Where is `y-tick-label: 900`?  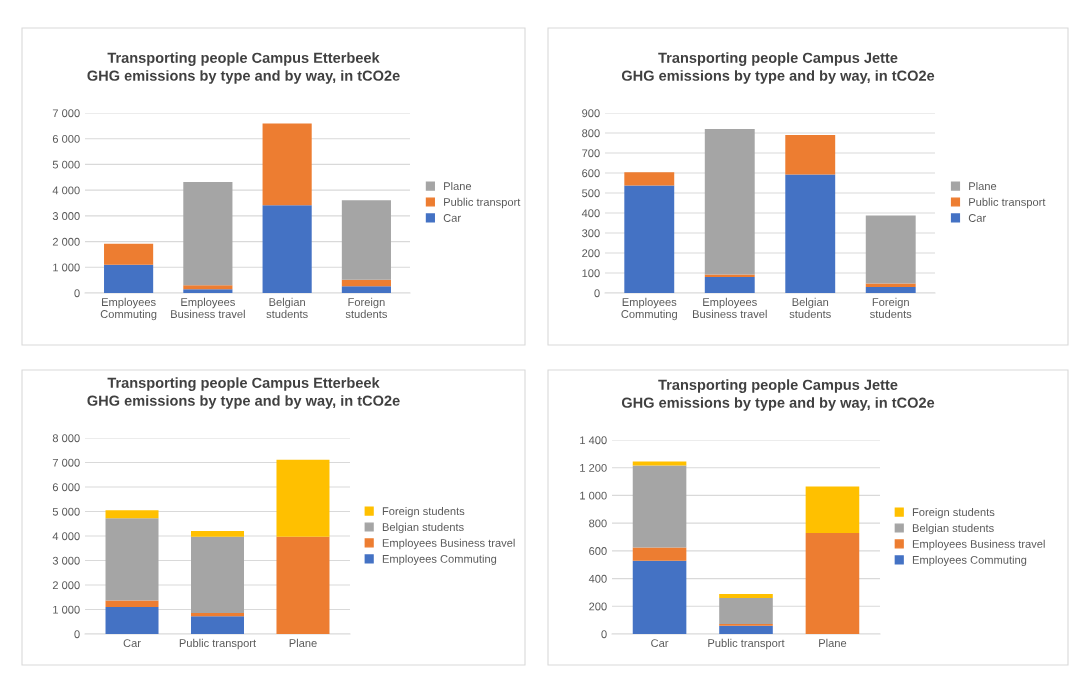
y-tick-label: 900 is located at coordinates (591, 113).